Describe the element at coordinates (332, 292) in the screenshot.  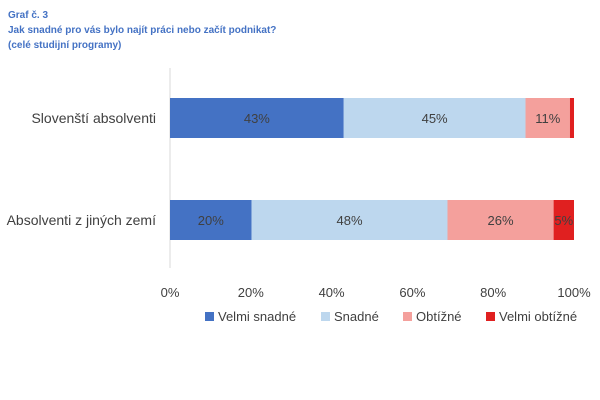
I see `x-tick-label: 40%` at that location.